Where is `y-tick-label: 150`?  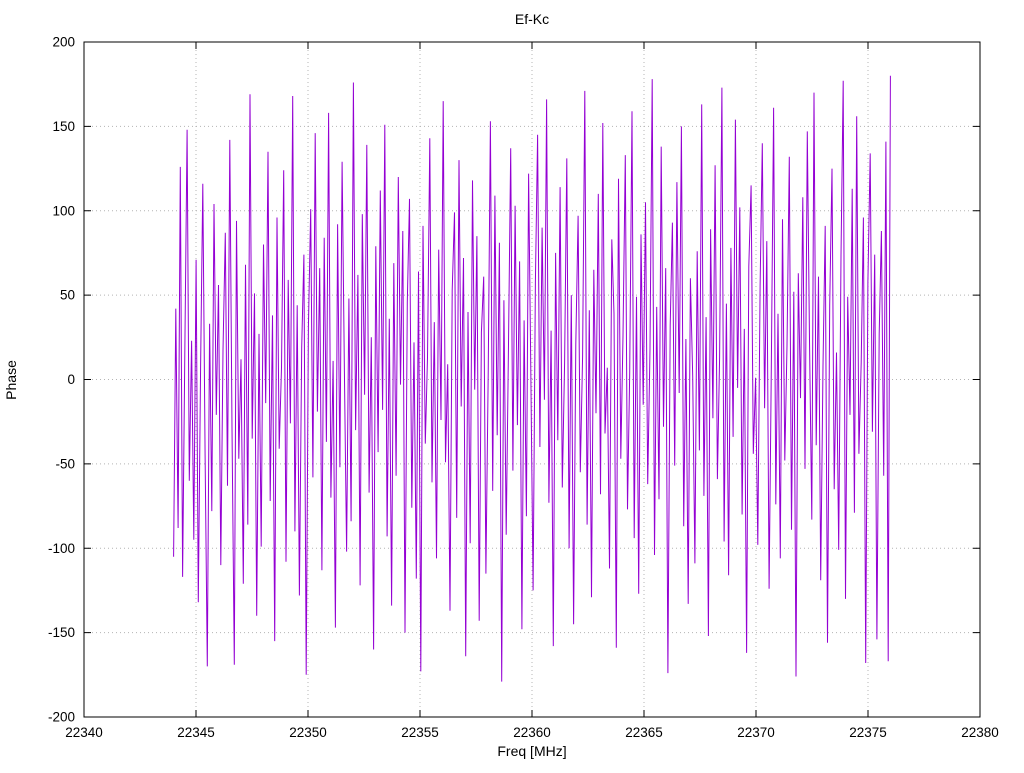
y-tick-label: 150 is located at coordinates (63, 126).